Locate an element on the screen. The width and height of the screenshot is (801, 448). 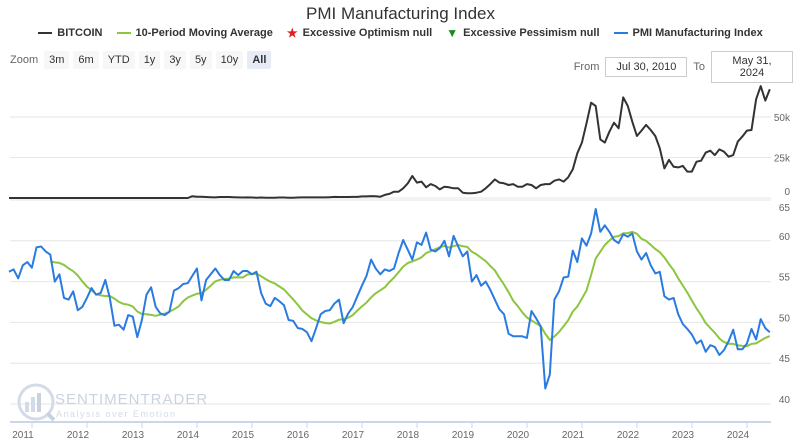
y-tick-label: 50 is located at coordinates (785, 318).